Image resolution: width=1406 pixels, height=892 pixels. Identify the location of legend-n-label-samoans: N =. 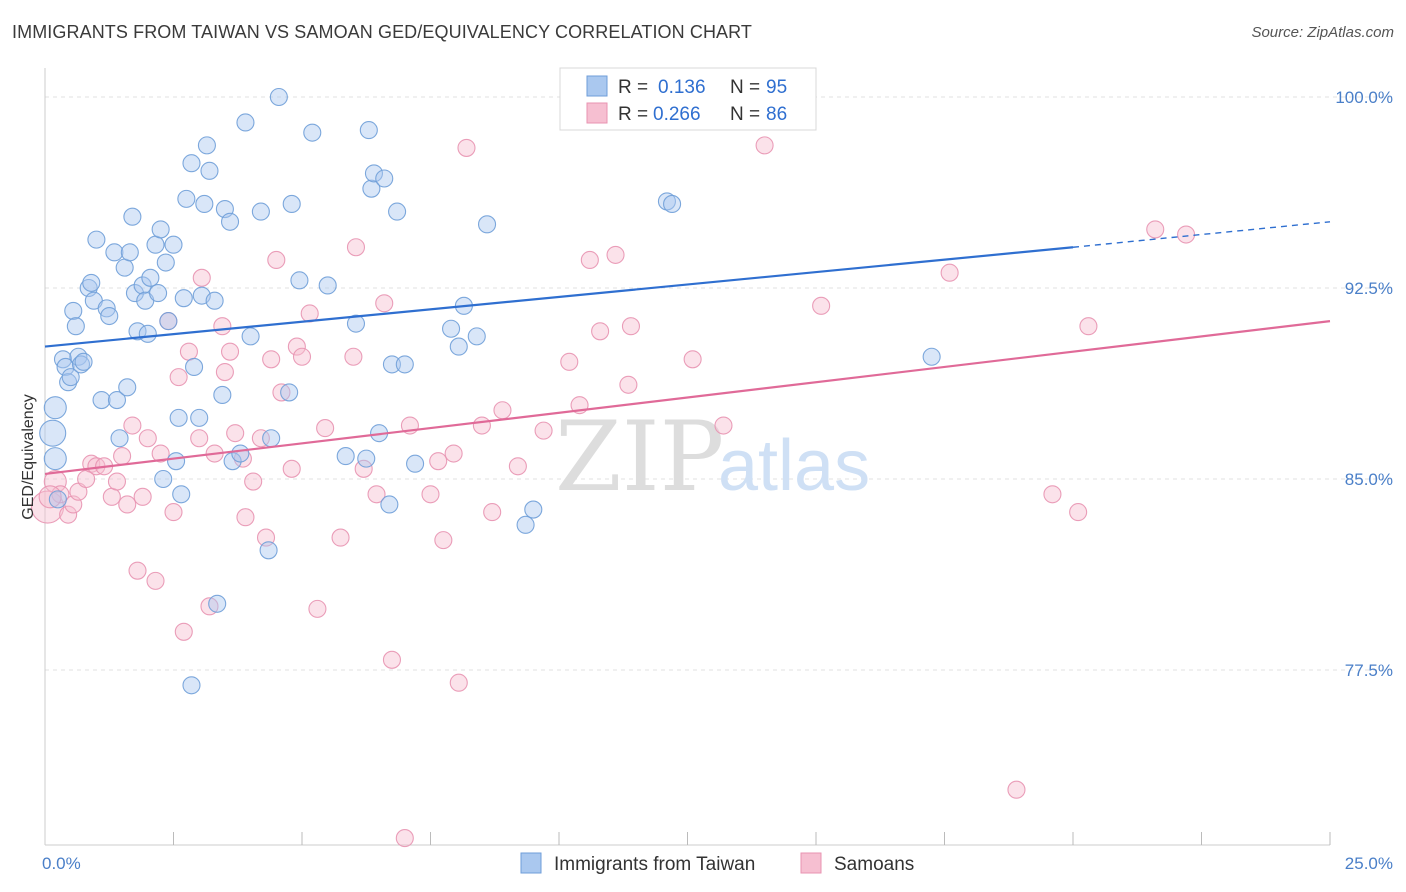
(745, 114).